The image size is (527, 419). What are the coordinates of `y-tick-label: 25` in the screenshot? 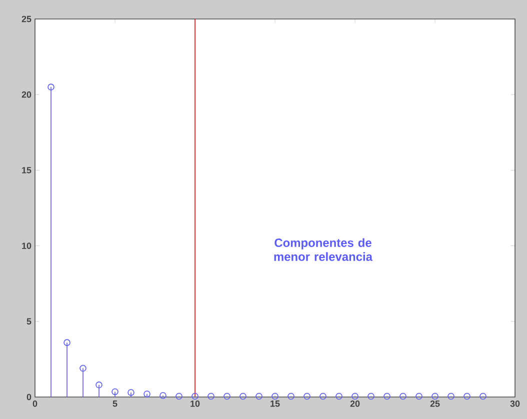 It's located at (27, 19).